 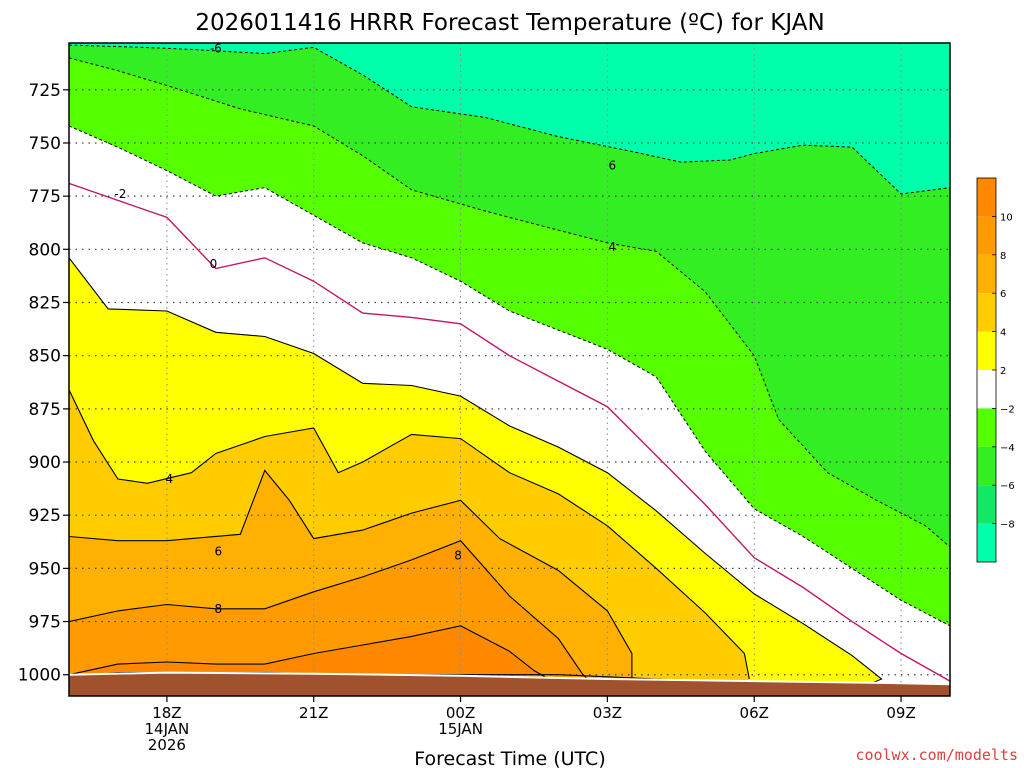 What do you see at coordinates (45, 569) in the screenshot?
I see `y-tick-label: 950` at bounding box center [45, 569].